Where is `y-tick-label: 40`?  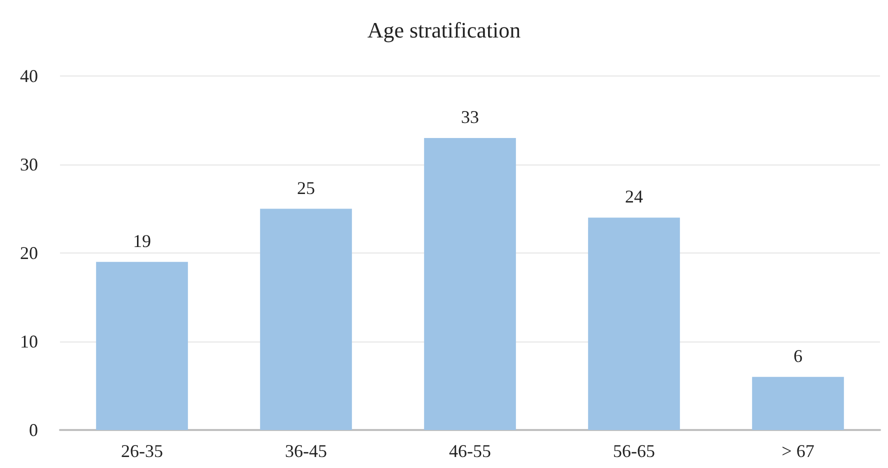 y-tick-label: 40 is located at coordinates (29, 76).